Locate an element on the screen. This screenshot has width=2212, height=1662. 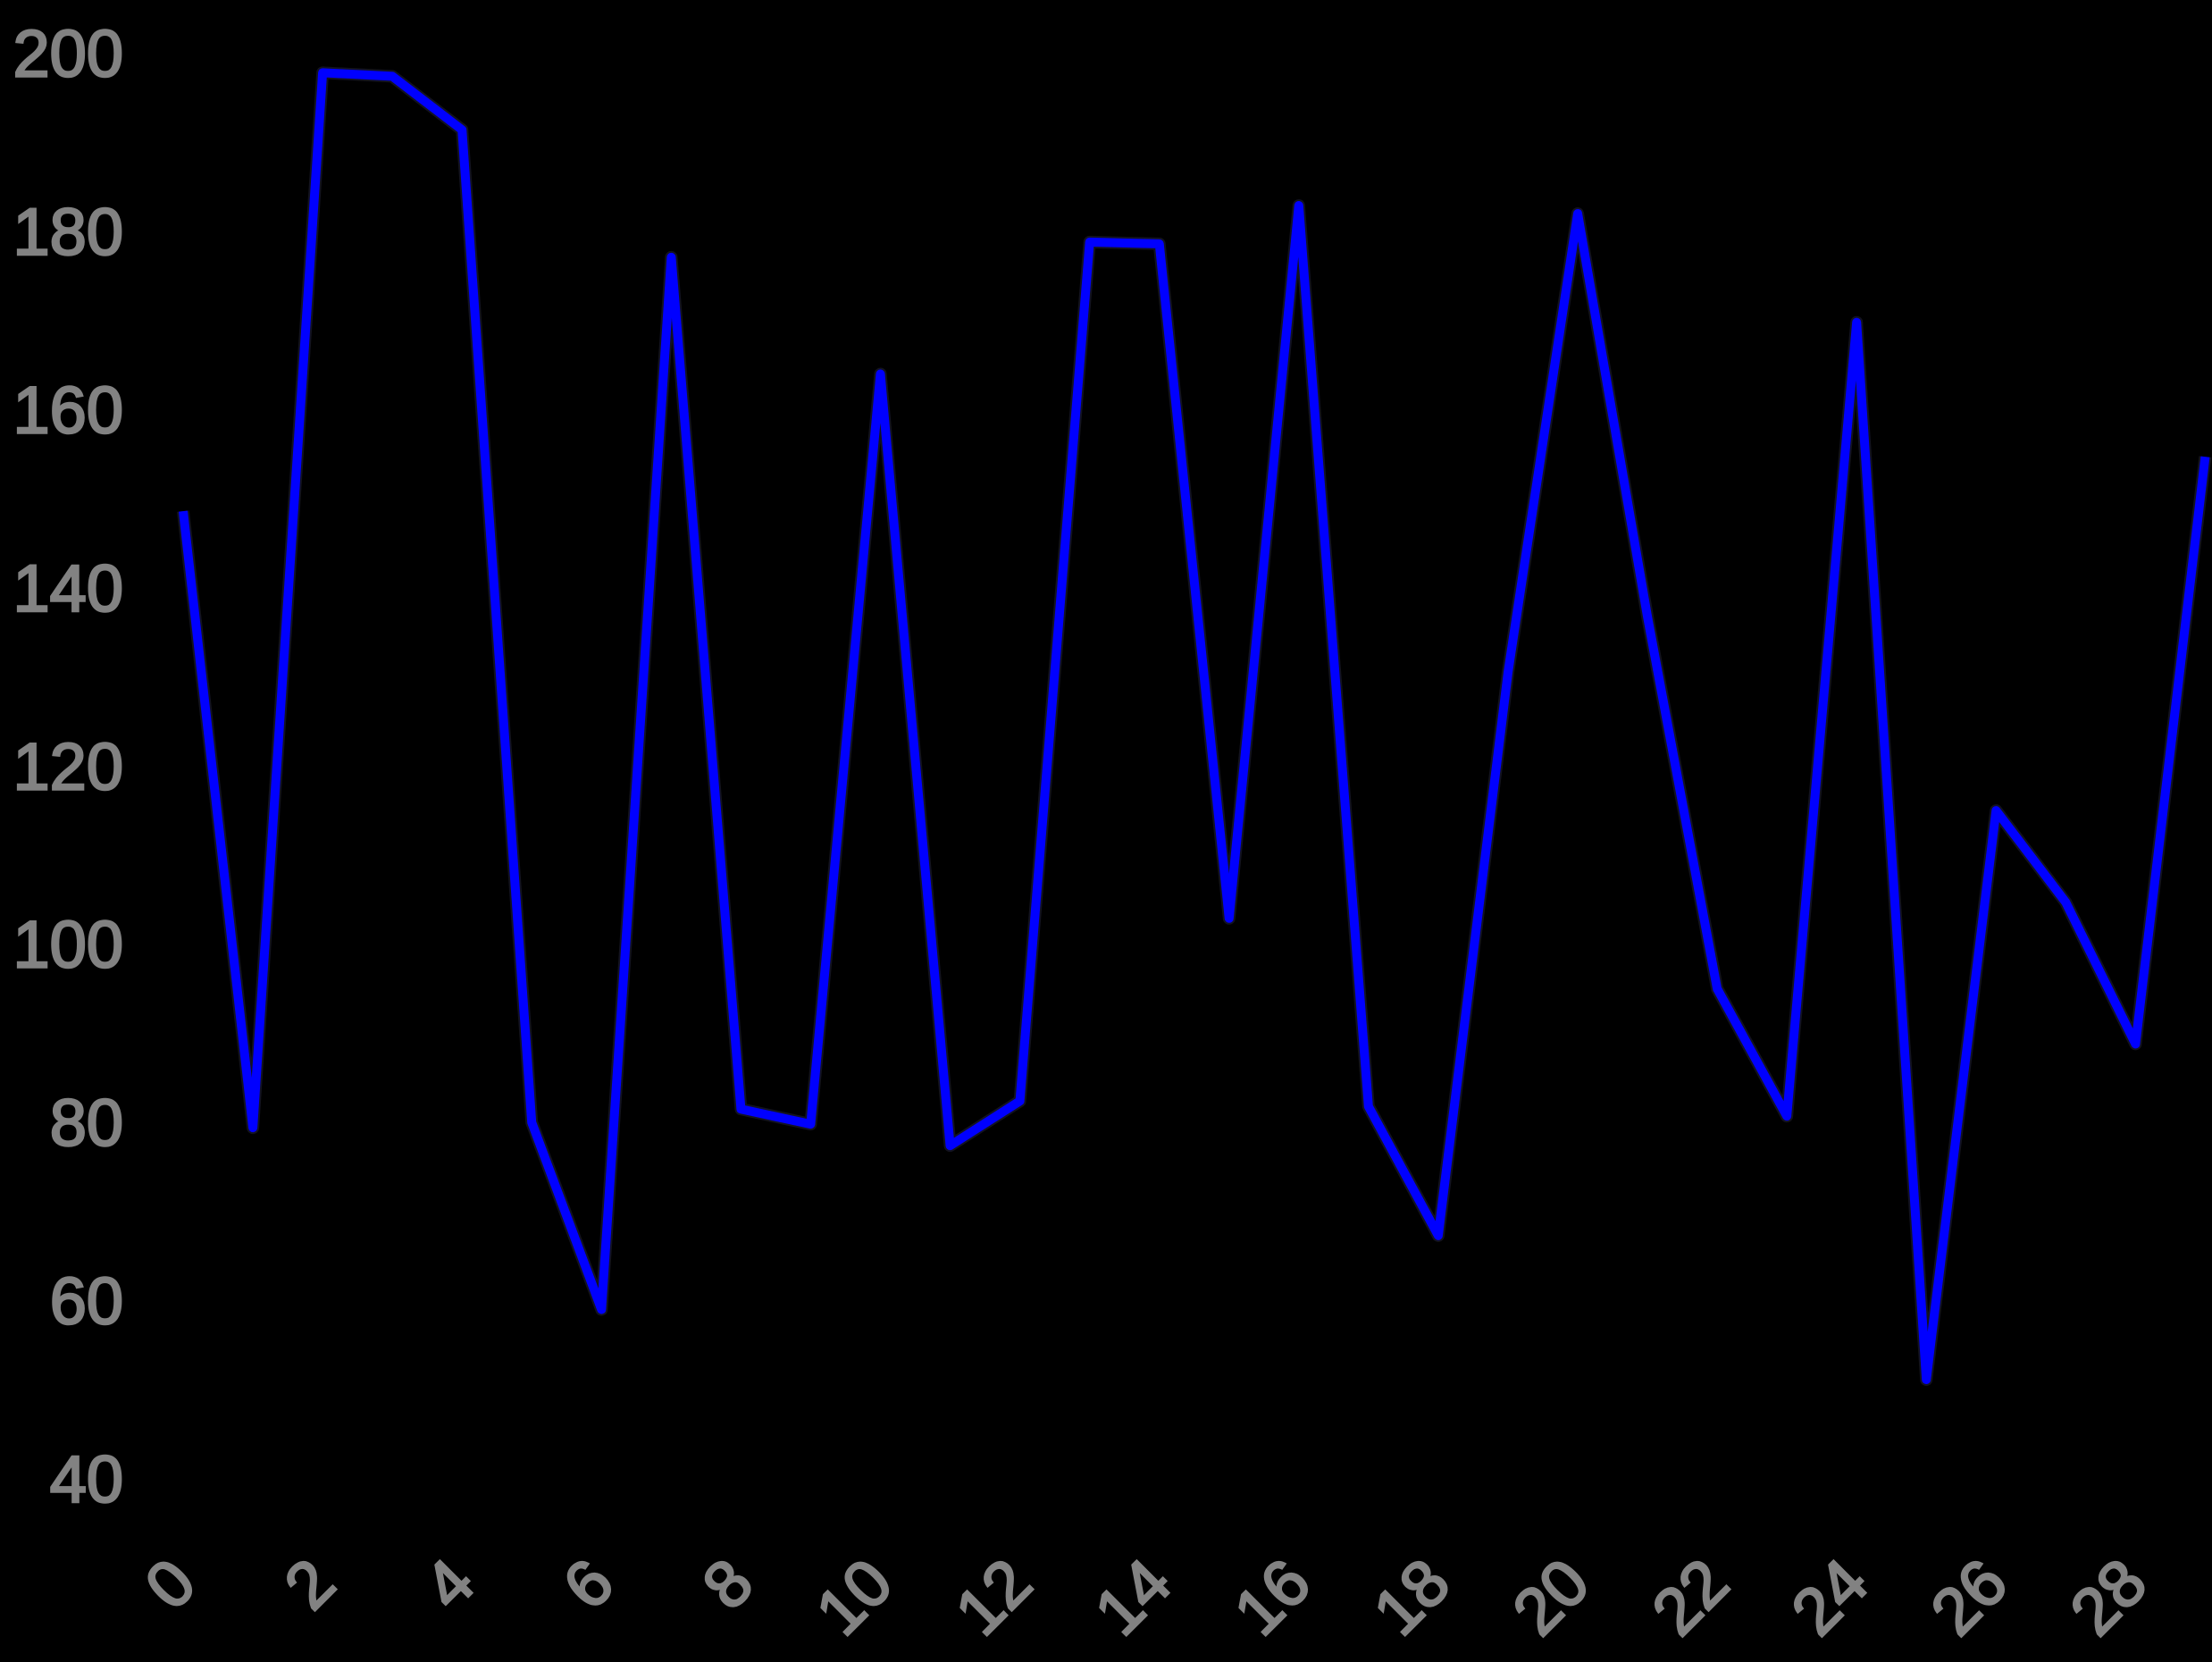
svg-text: 100 is located at coordinates (68, 945).